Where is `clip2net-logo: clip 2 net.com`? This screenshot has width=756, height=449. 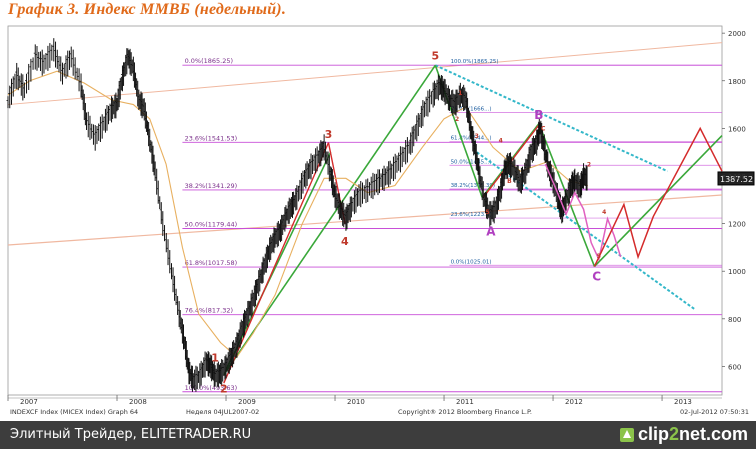
clip2net-logo: clip 2 net.com is located at coordinates (683, 434).